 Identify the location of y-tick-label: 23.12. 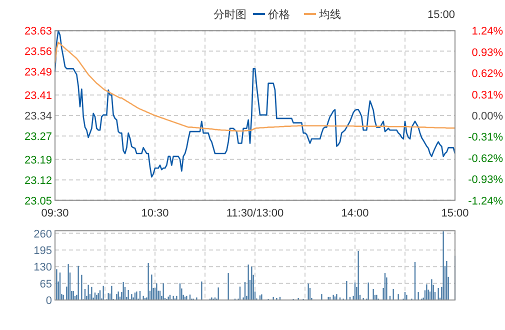
(38, 180).